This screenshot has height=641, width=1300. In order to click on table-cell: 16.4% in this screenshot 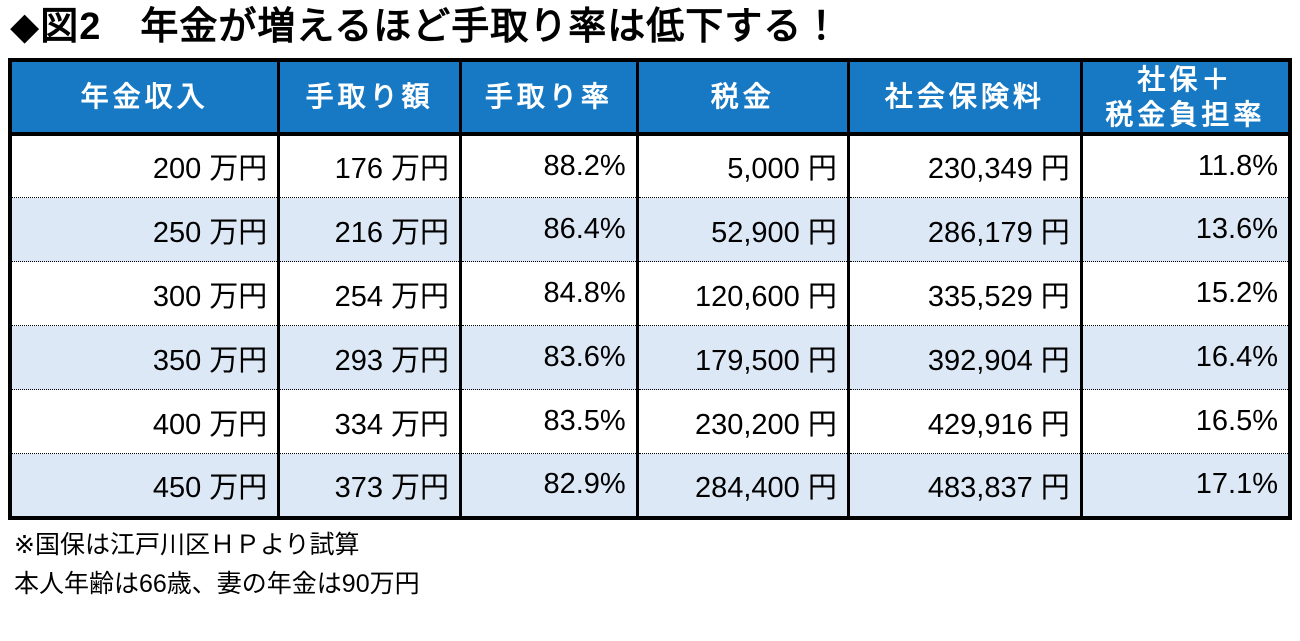, I will do `click(1185, 357)`.